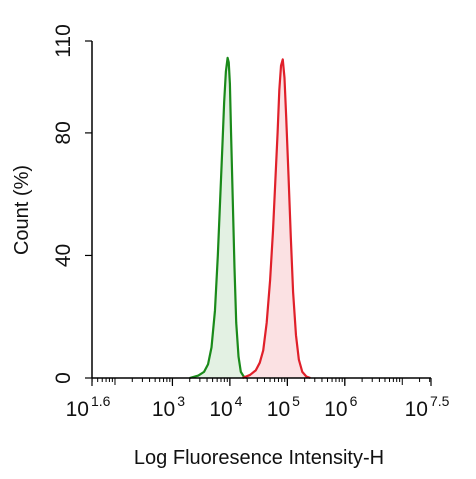  What do you see at coordinates (63, 255) in the screenshot?
I see `y-tick-label: 40` at bounding box center [63, 255].